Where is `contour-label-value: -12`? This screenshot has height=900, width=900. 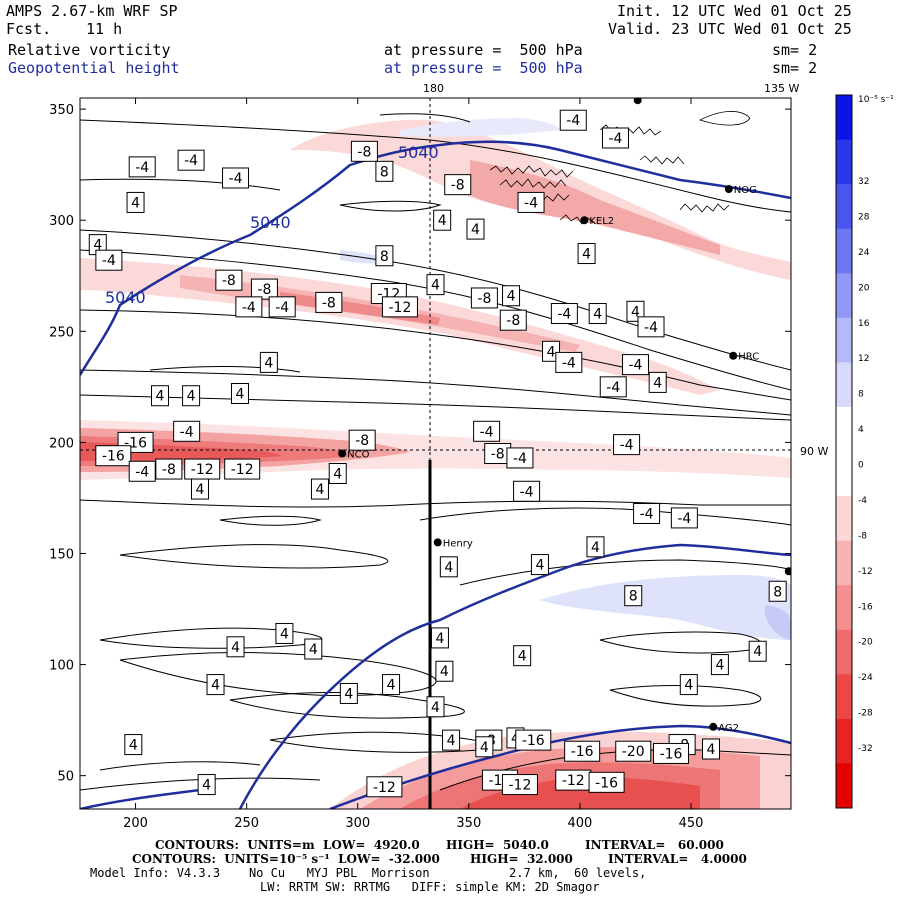
contour-label-value: -12 is located at coordinates (384, 788).